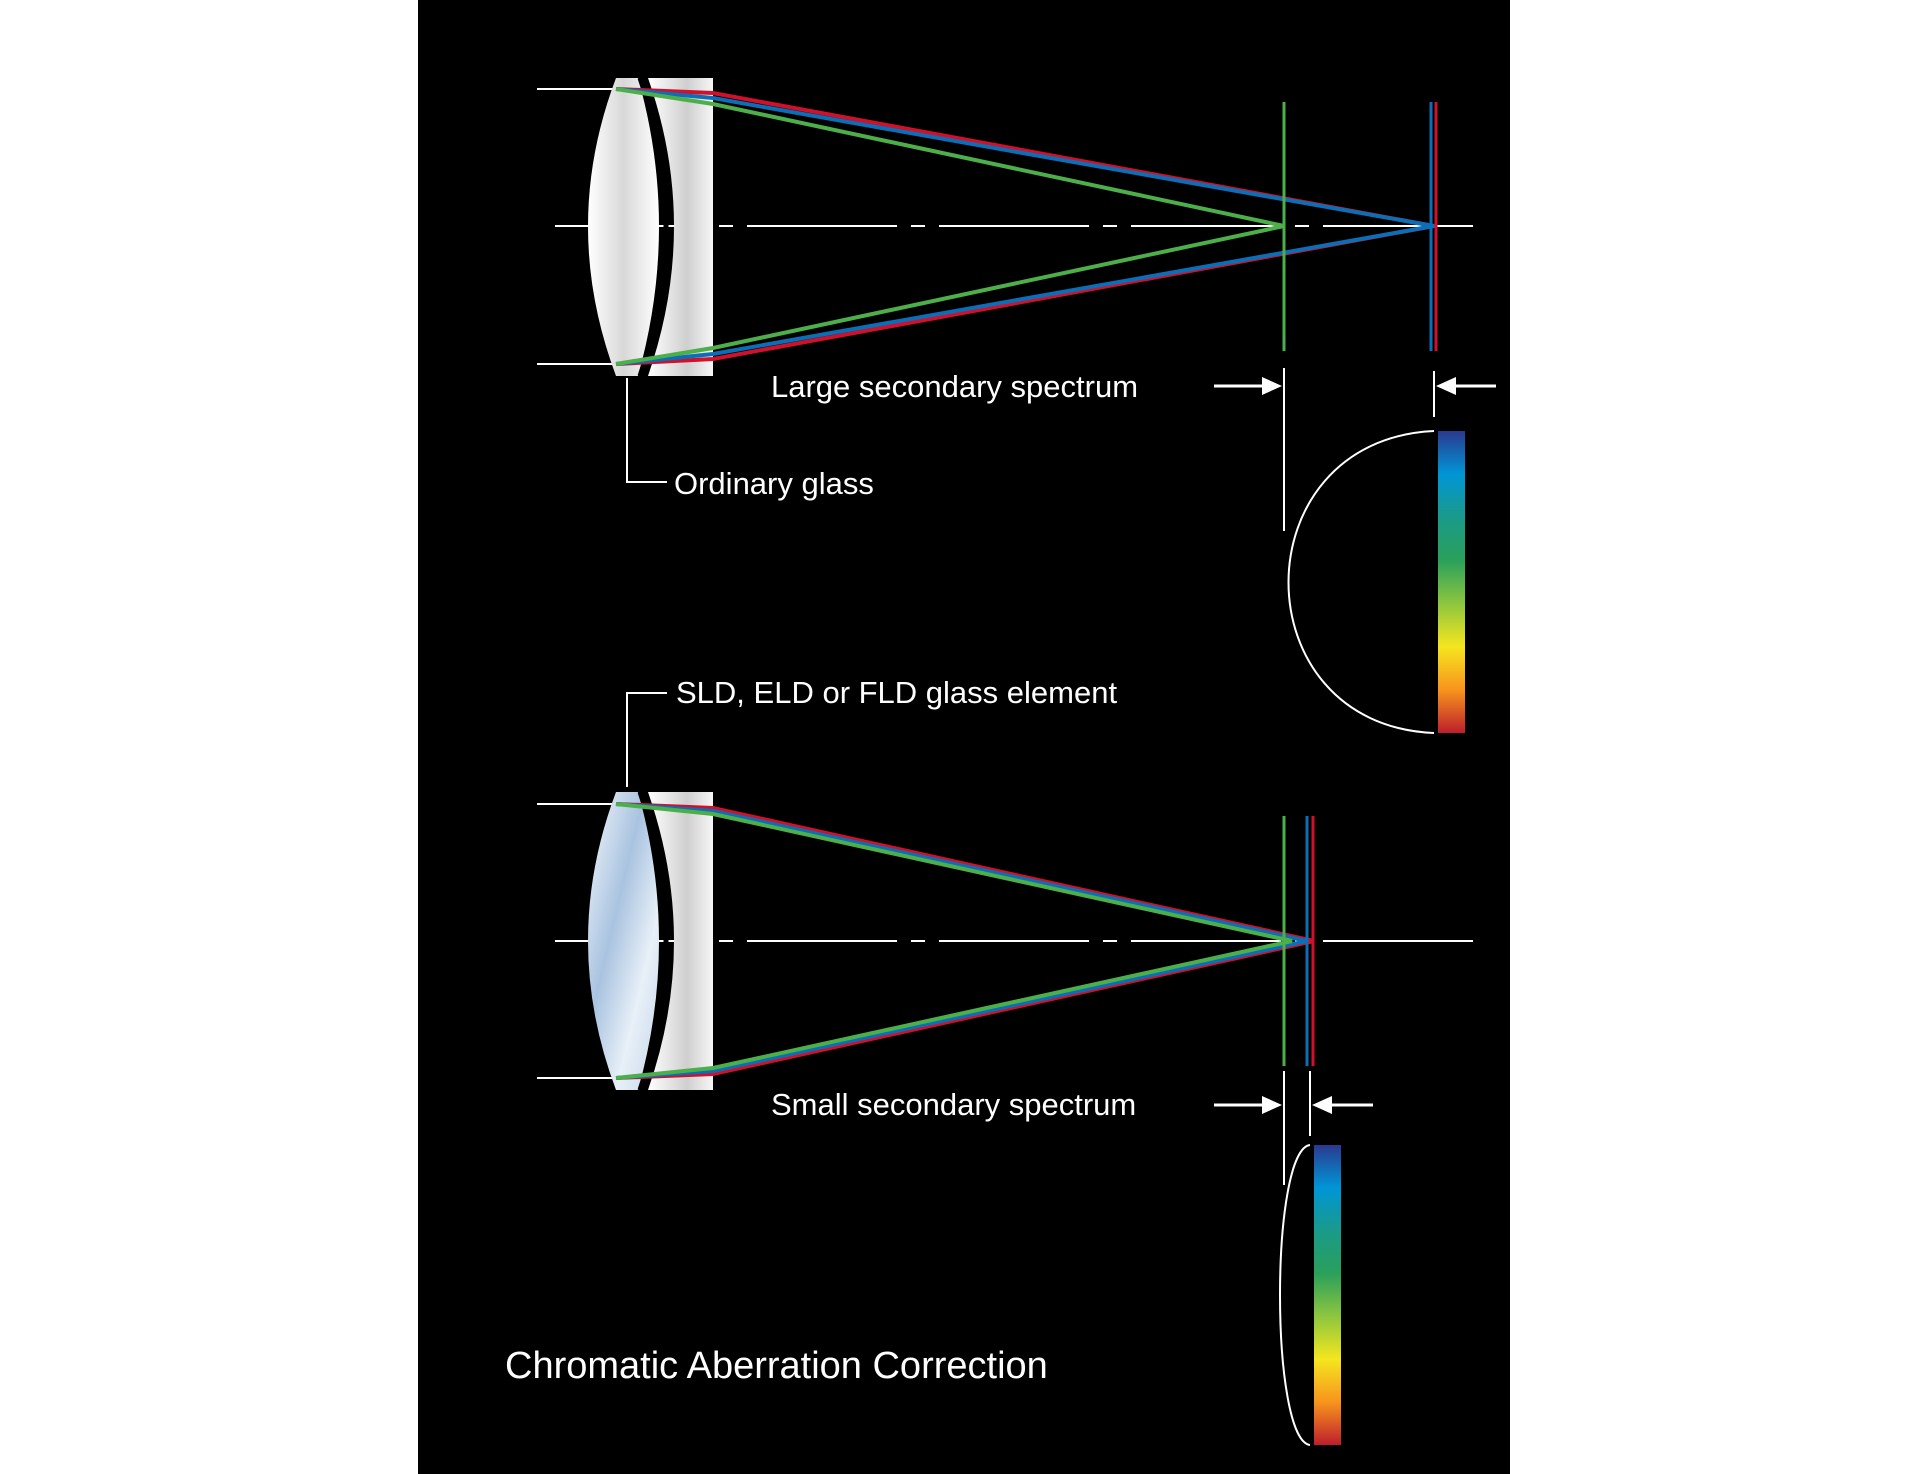 The height and width of the screenshot is (1474, 1920). What do you see at coordinates (1327, 1295) in the screenshot?
I see `spectrum-bar-small` at bounding box center [1327, 1295].